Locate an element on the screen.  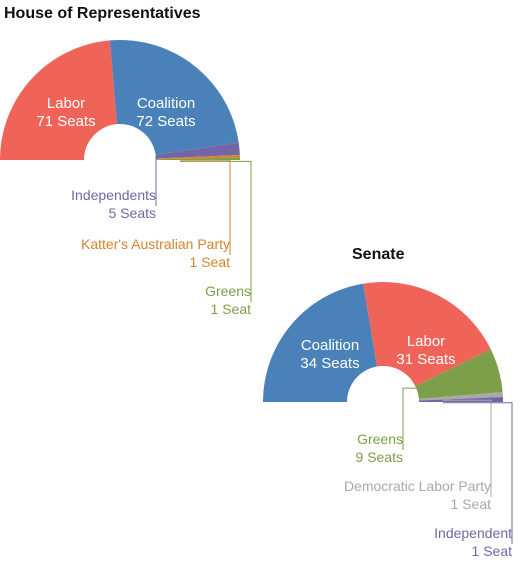
senate-label-greens: Greens is located at coordinates (380, 439).